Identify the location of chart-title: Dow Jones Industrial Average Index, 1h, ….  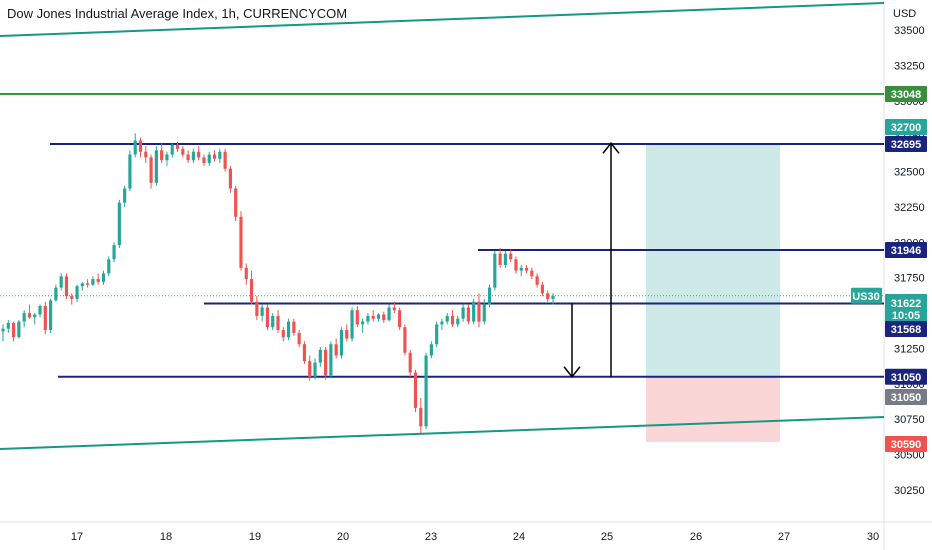
(177, 13).